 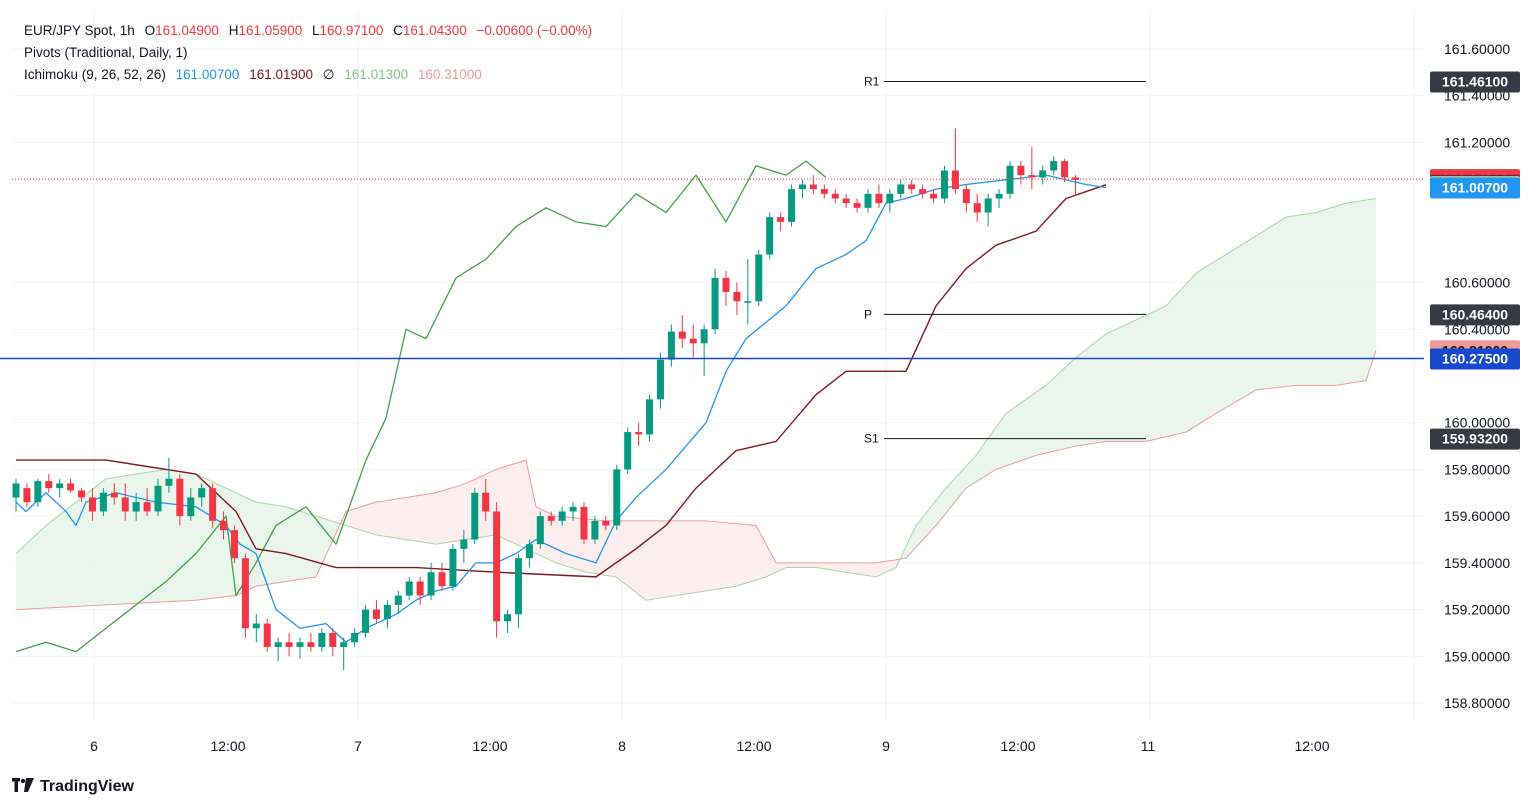 What do you see at coordinates (79, 30) in the screenshot?
I see `legend-symbol: EUR/JPY Spot, 1h` at bounding box center [79, 30].